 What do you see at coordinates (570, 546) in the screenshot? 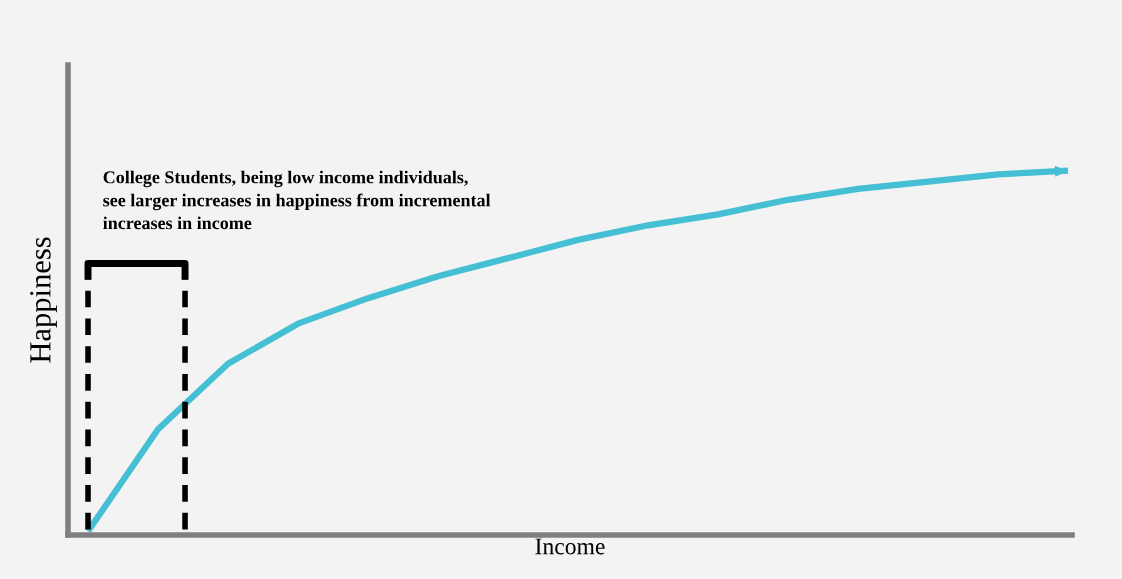
I see `x-axis-title: Income` at bounding box center [570, 546].